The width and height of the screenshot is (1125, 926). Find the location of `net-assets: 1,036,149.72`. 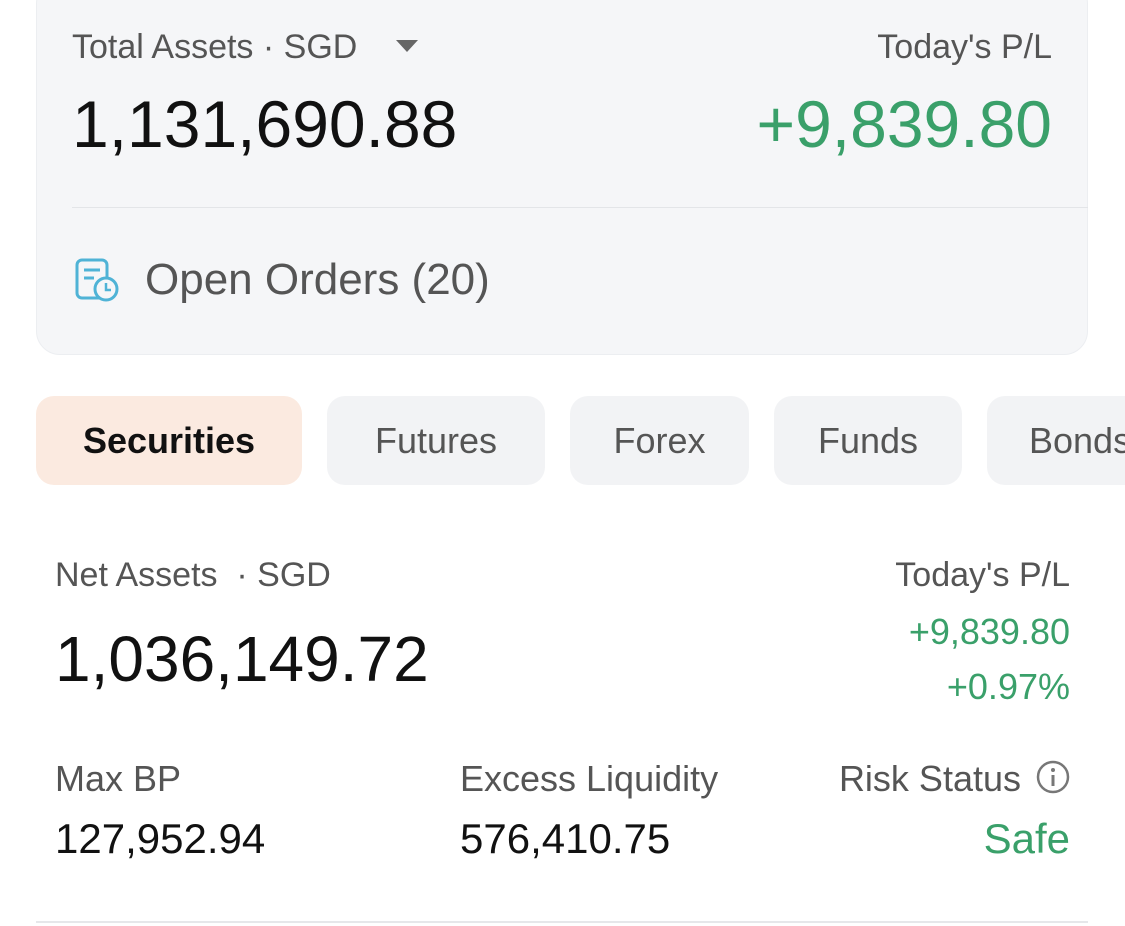

net-assets: 1,036,149.72 is located at coordinates (242, 659).